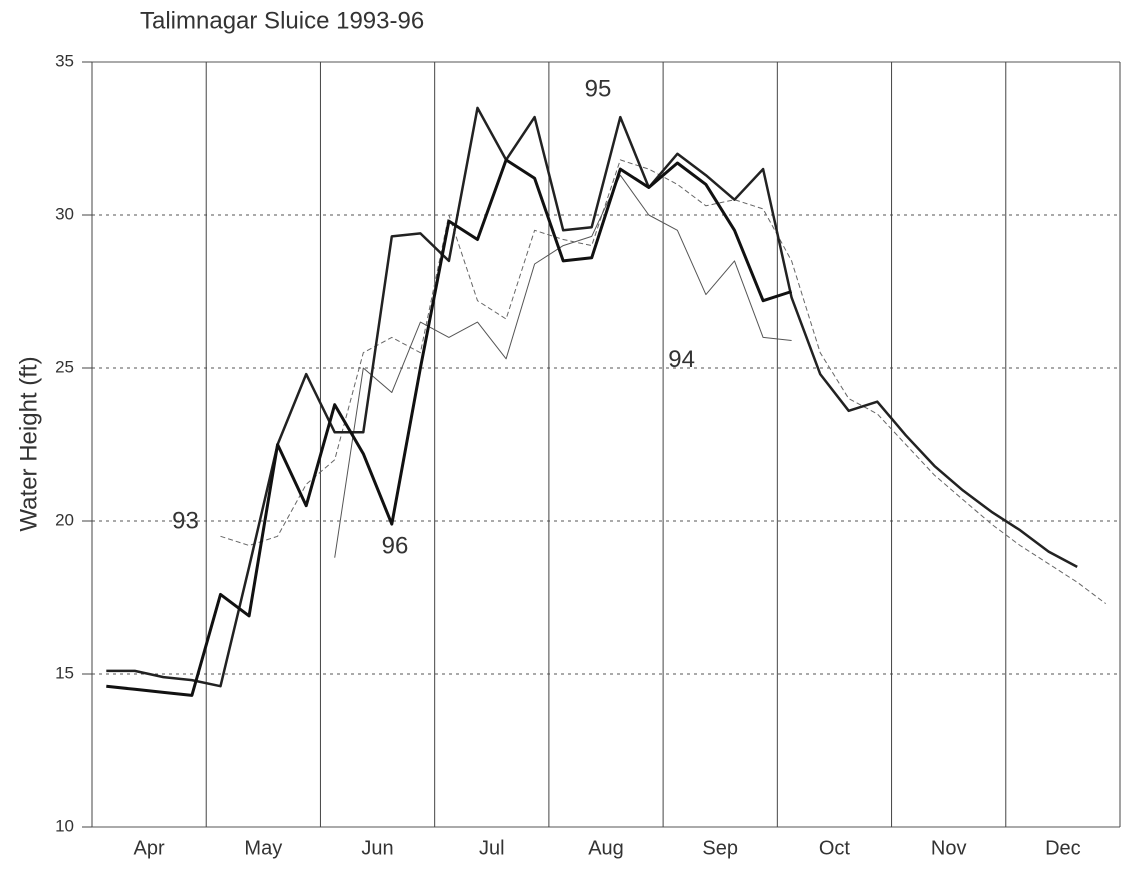 This screenshot has width=1127, height=875. Describe the element at coordinates (835, 848) in the screenshot. I see `x-tick-label: Oct` at that location.